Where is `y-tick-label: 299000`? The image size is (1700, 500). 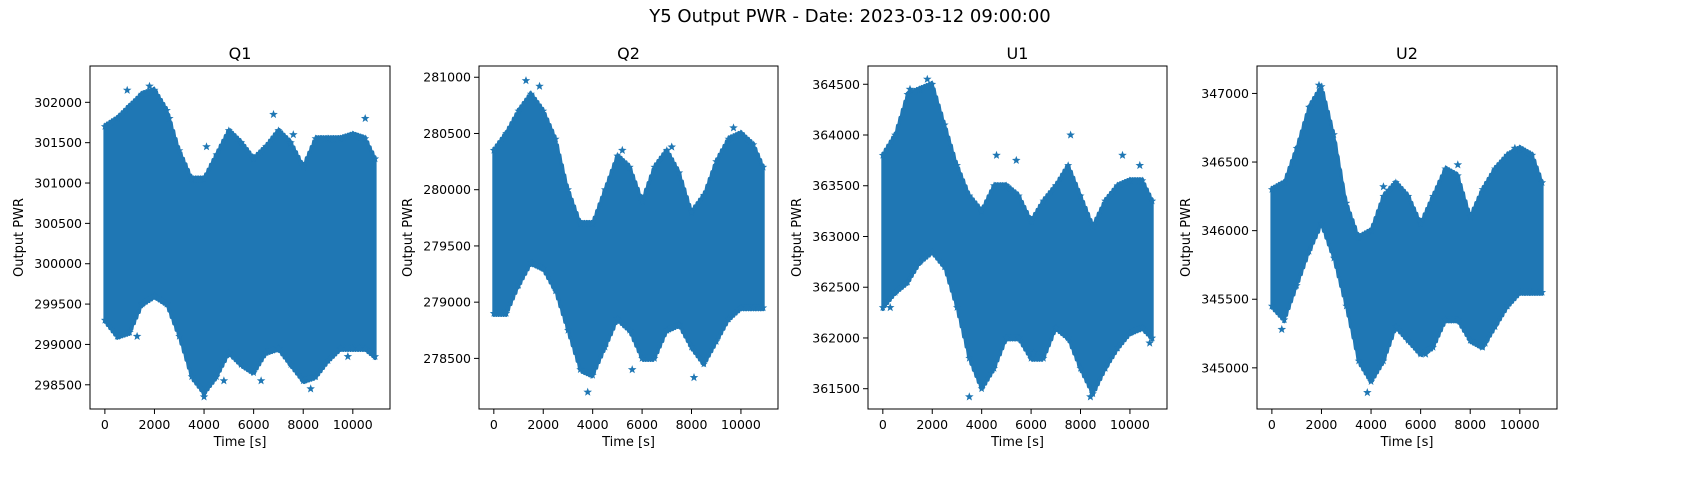
y-tick-label: 299000 is located at coordinates (58, 344).